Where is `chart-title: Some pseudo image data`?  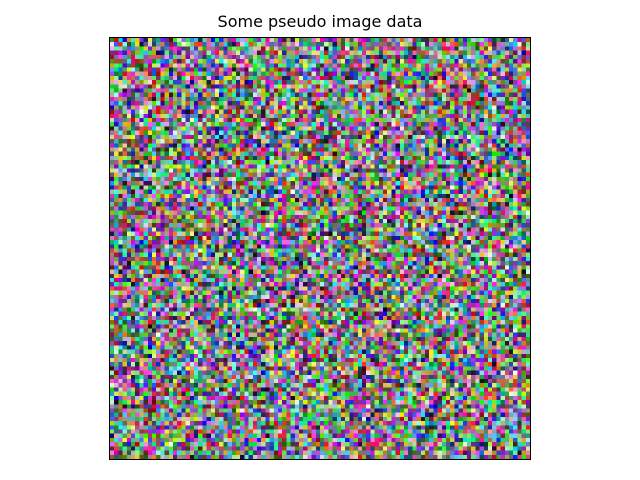
chart-title: Some pseudo image data is located at coordinates (320, 21).